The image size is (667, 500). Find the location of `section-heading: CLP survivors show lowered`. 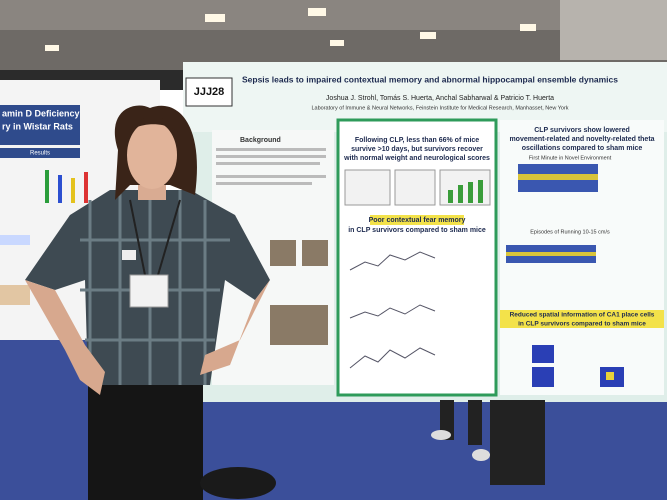

section-heading: CLP survivors show lowered is located at coordinates (582, 130).